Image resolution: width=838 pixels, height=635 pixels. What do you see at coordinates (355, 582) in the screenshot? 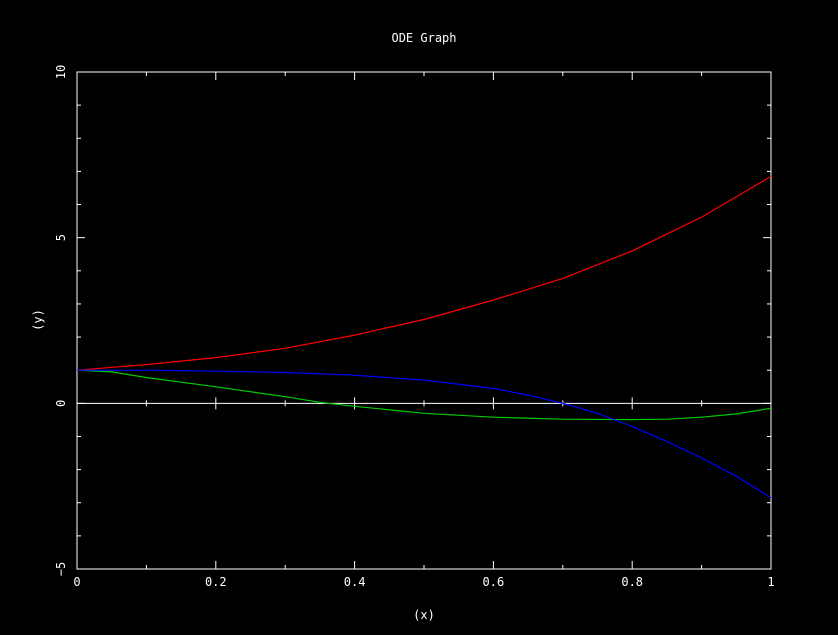
I see `x-tick-label: 0.4` at bounding box center [355, 582].